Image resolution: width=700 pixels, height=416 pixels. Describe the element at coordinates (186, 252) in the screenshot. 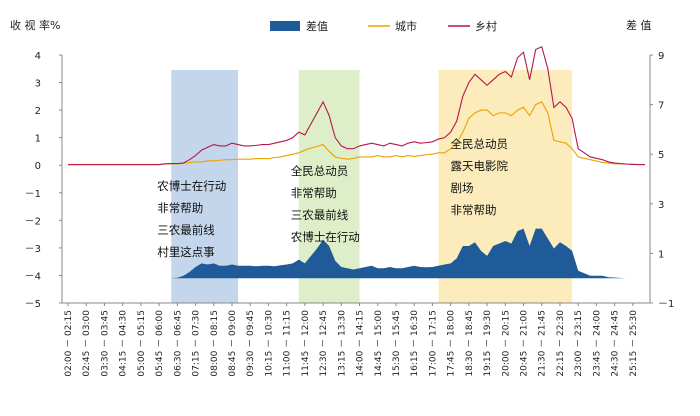

I see `band-annotation: 村里这点事` at that location.